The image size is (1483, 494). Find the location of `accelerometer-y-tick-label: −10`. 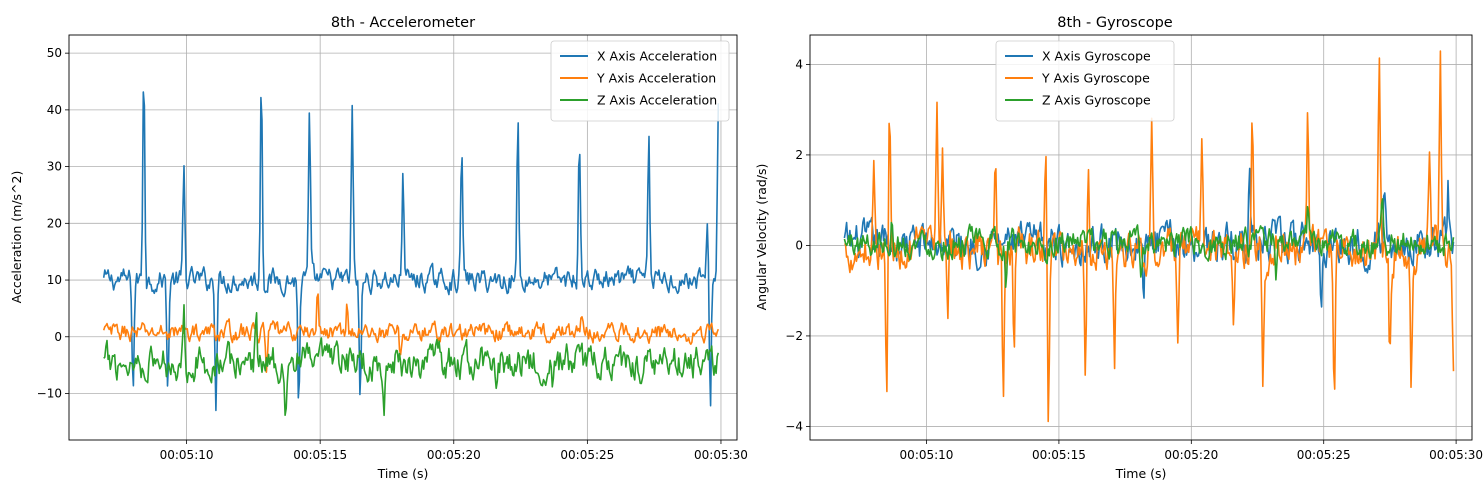

accelerometer-y-tick-label: −10 is located at coordinates (49, 393).